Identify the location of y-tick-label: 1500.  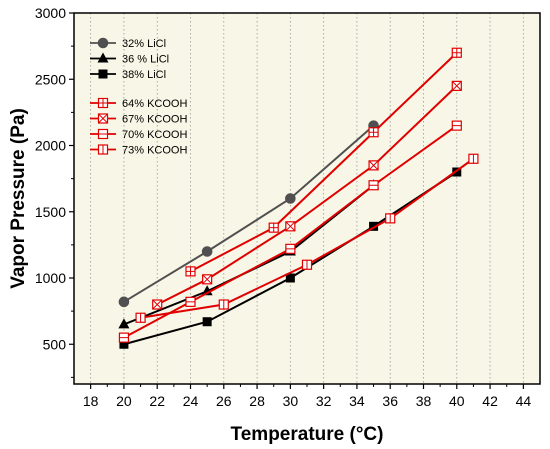
(50, 212).